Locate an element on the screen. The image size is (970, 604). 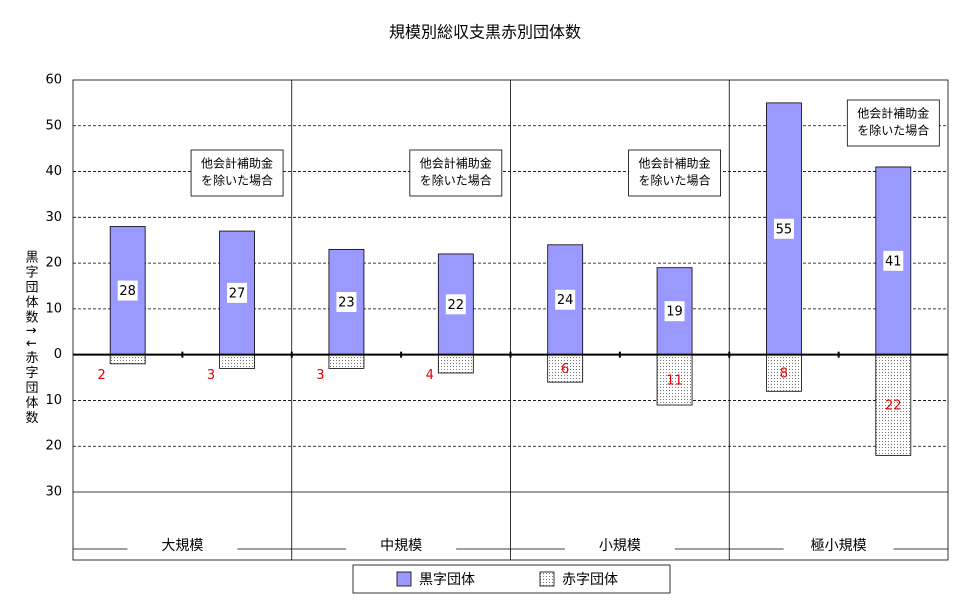
group-label: 中規模 is located at coordinates (401, 546).